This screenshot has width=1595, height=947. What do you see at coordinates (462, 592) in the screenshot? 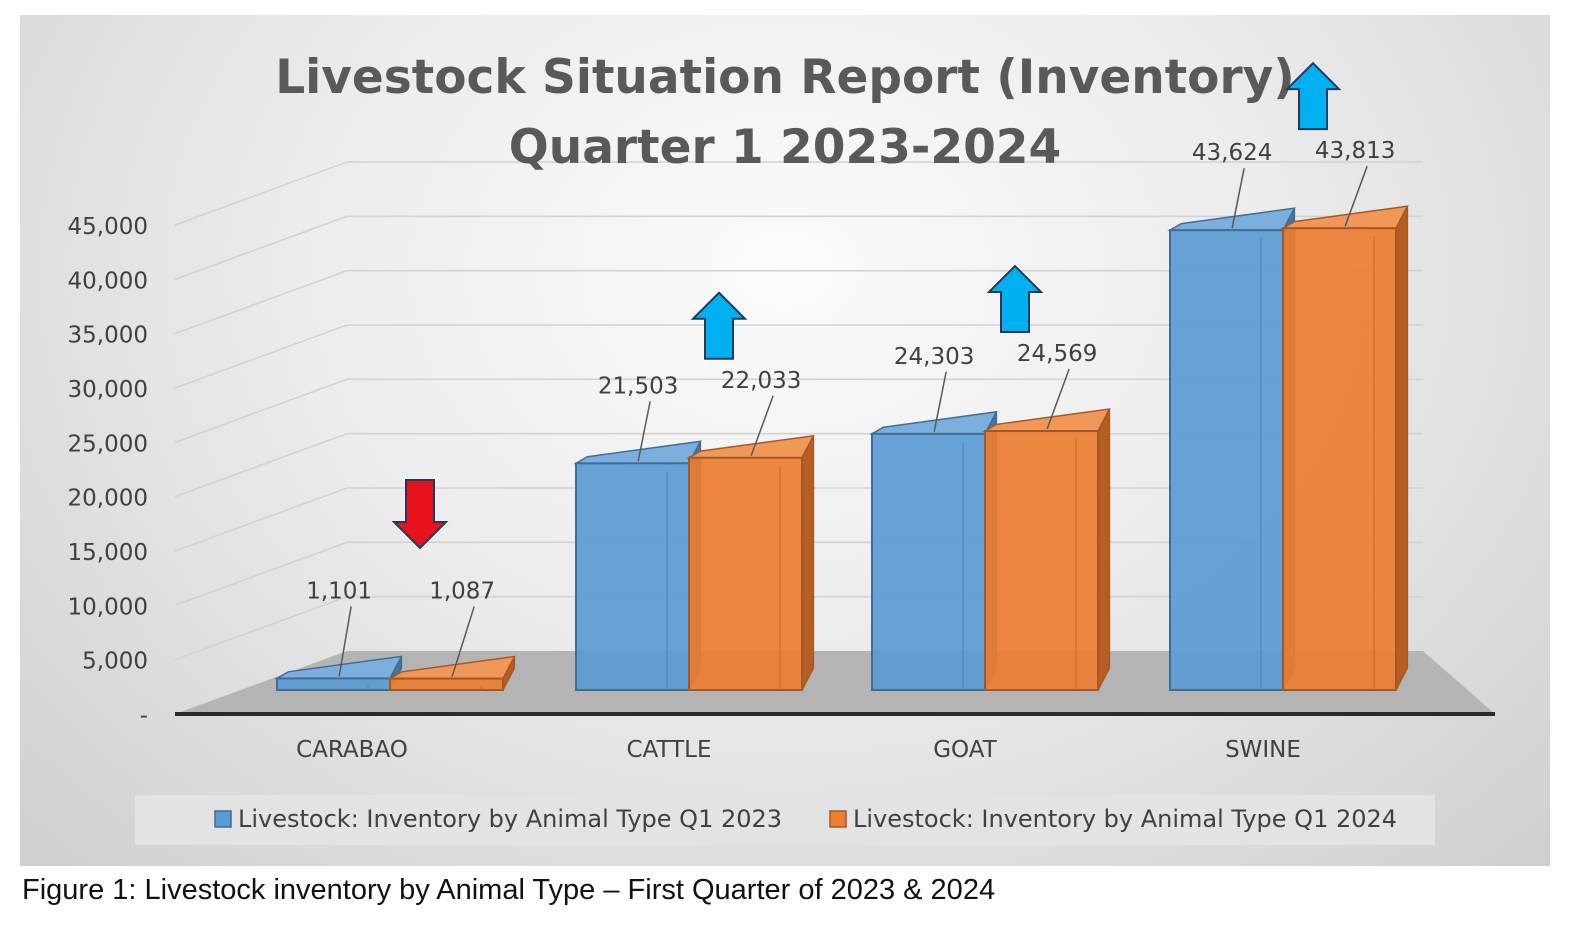
I see `data-label: 1,087` at bounding box center [462, 592].